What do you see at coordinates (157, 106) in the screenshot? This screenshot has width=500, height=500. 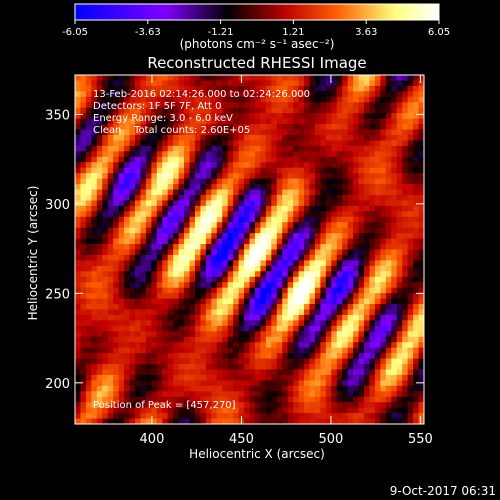 I see `detectors-label: Detectors: 1F 5F 7F, Att 0` at bounding box center [157, 106].